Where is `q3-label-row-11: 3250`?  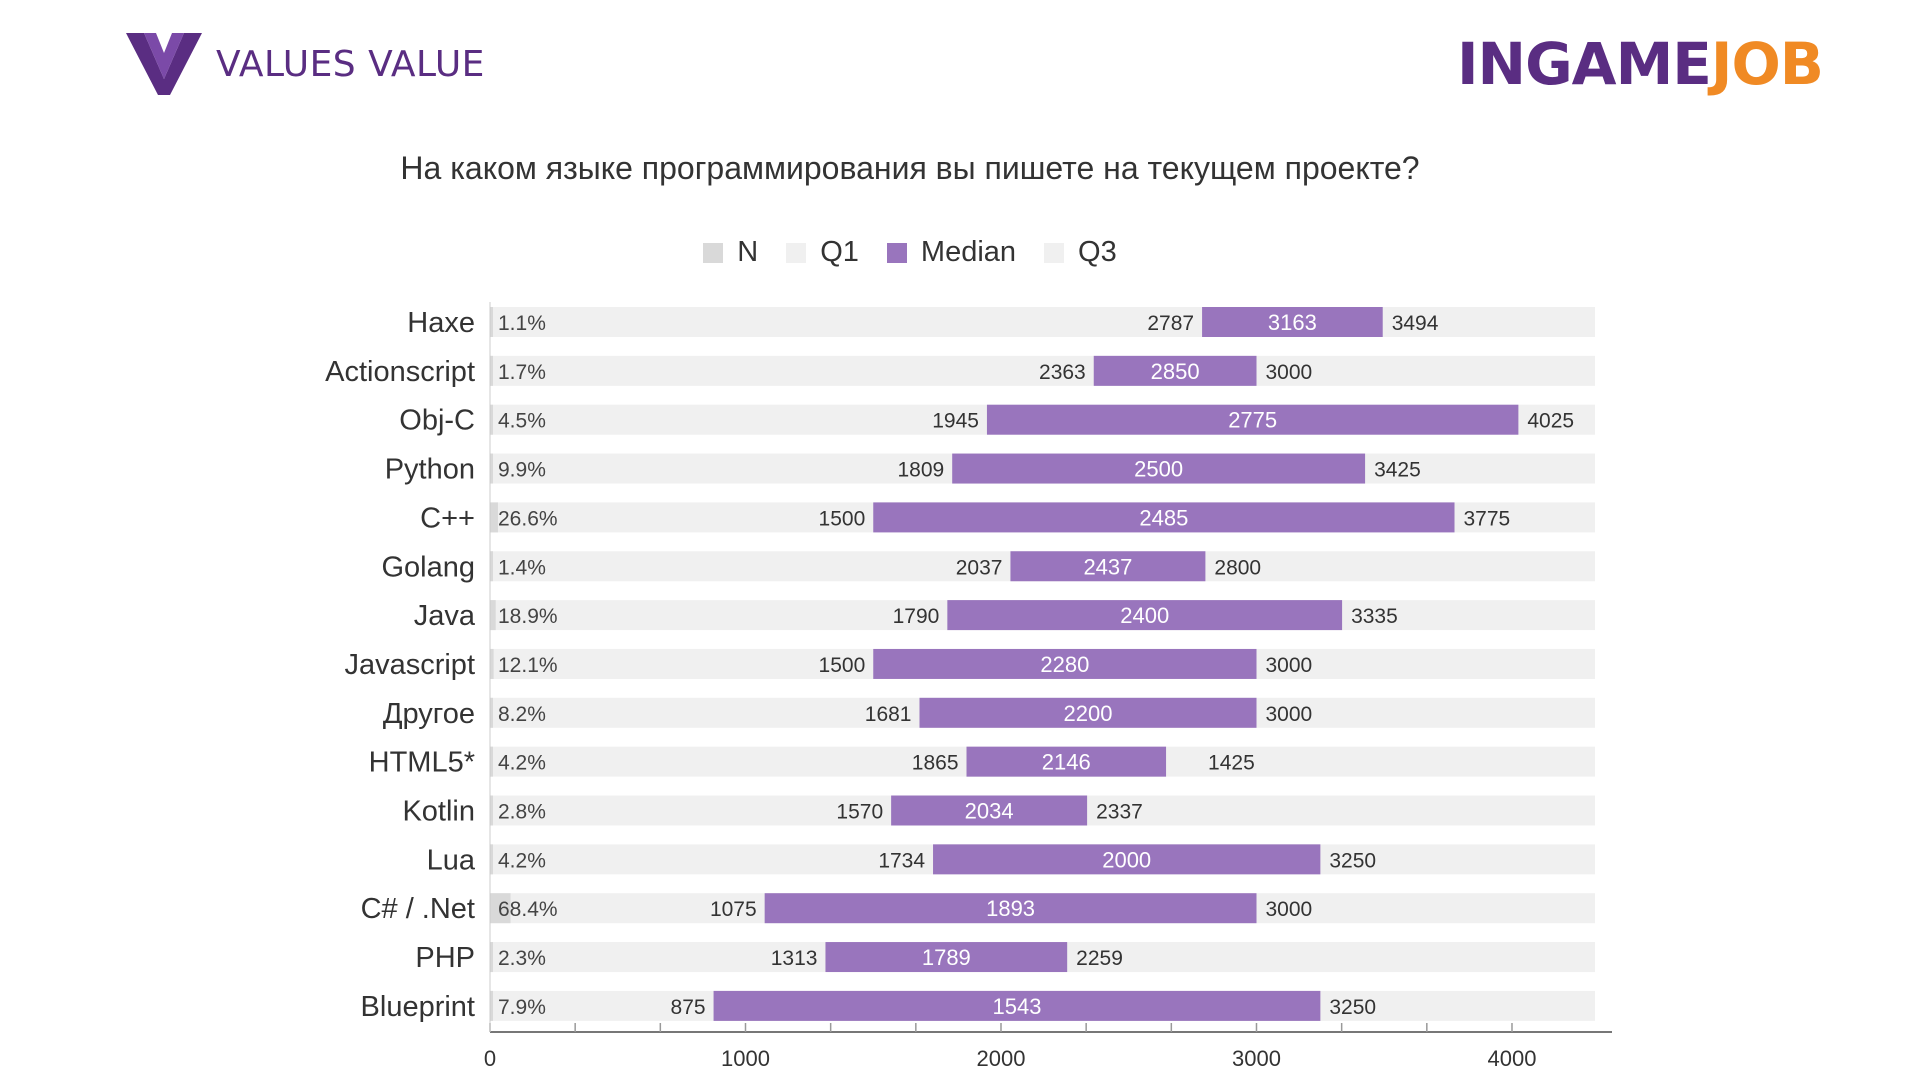 q3-label-row-11: 3250 is located at coordinates (1352, 860).